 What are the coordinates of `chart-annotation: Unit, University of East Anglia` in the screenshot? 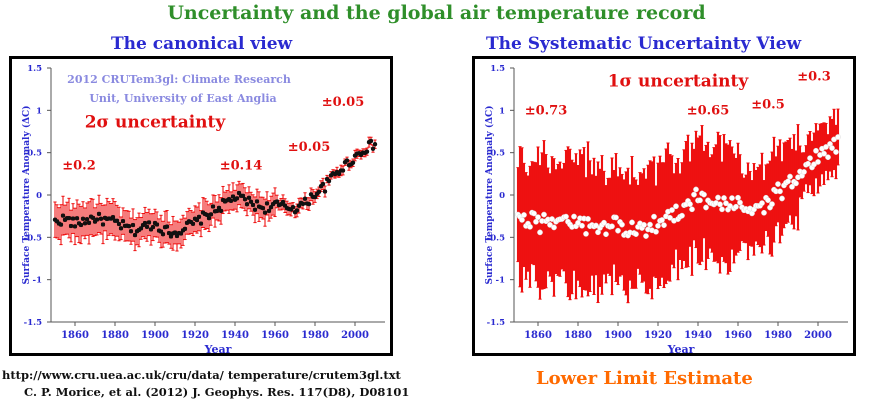 It's located at (182, 98).